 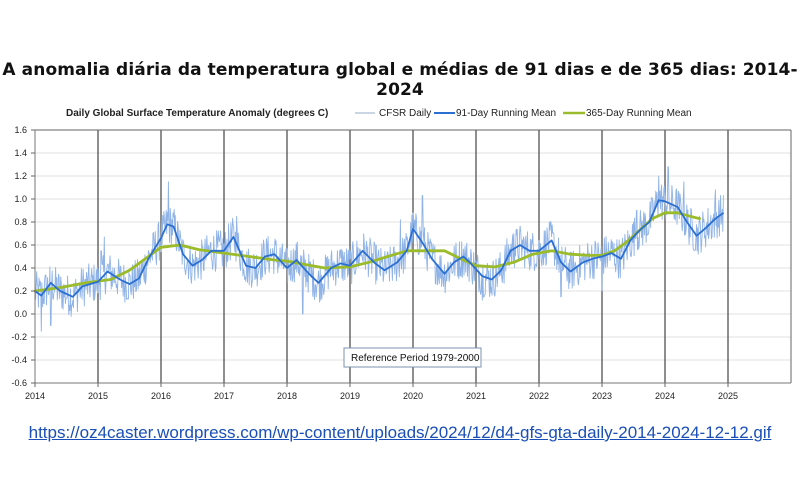 I want to click on y-tick-label: 0.4, so click(x=20, y=268).